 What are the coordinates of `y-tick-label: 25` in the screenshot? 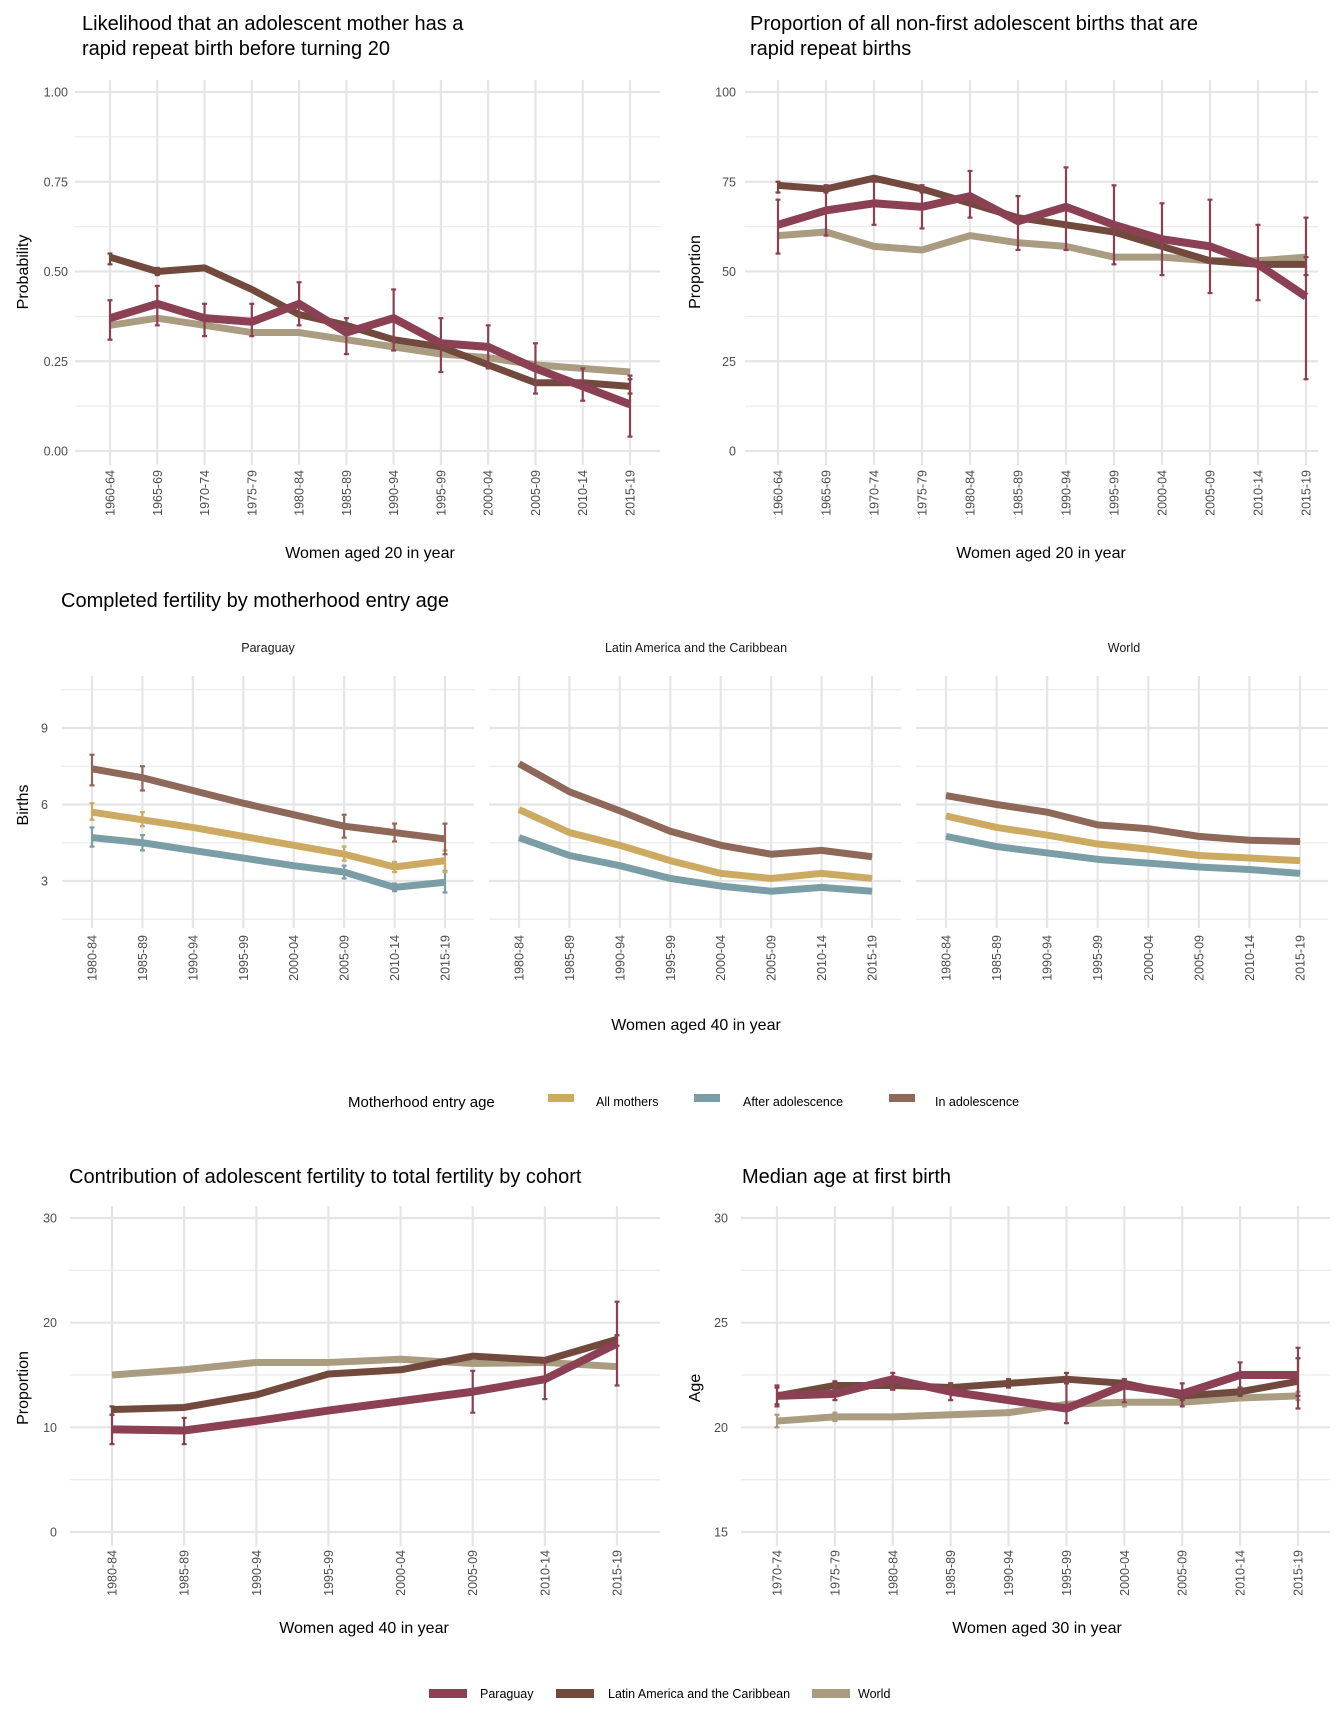 It's located at (729, 362).